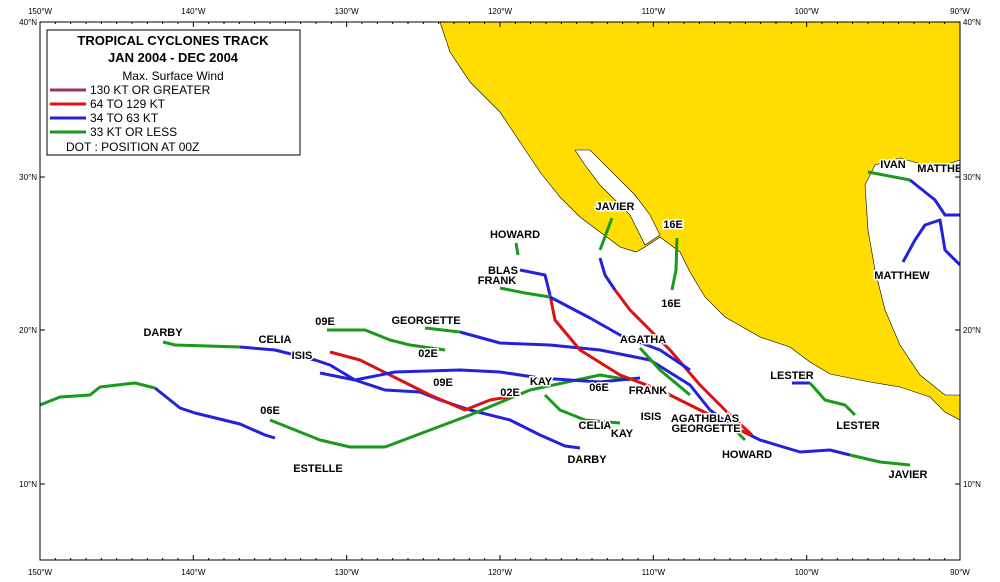 Image resolution: width=1000 pixels, height=582 pixels. I want to click on legend-label: 130 KT OR GREATER, so click(150, 90).